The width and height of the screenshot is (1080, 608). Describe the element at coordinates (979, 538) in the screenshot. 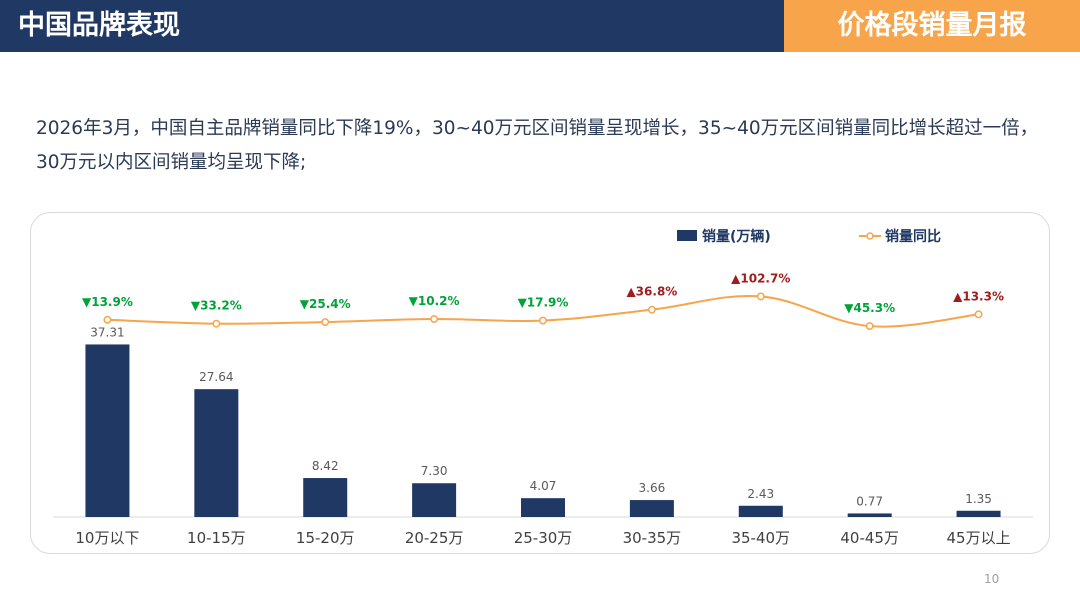

I see `category-label: 45万以上` at that location.